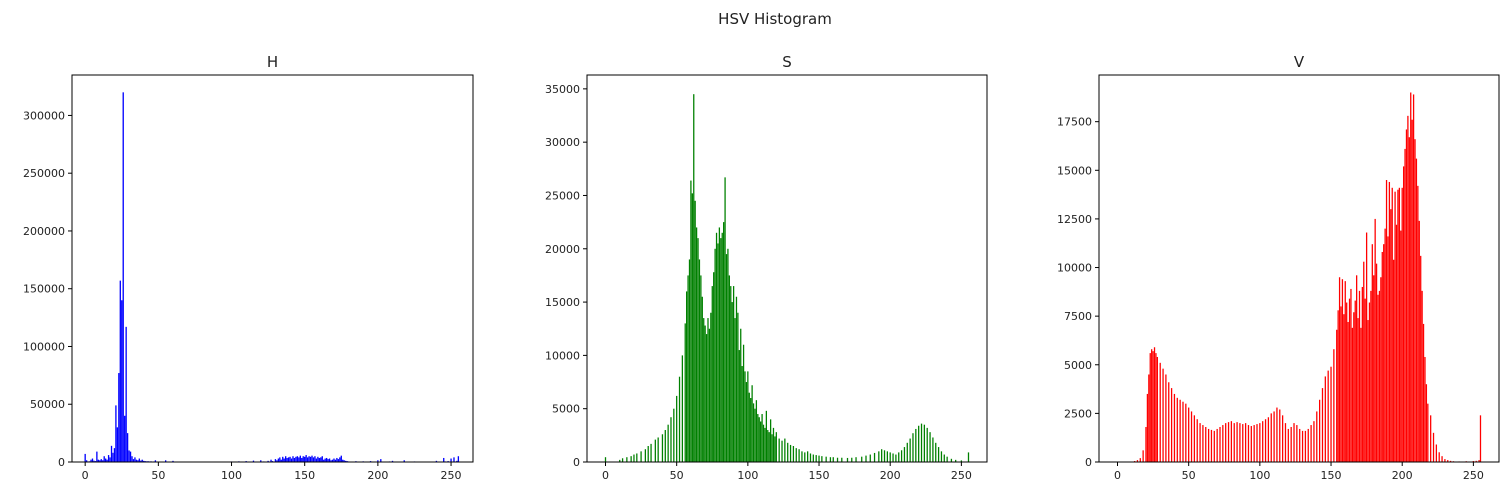  Describe the element at coordinates (562, 142) in the screenshot. I see `s-ytick-label: 30000` at that location.